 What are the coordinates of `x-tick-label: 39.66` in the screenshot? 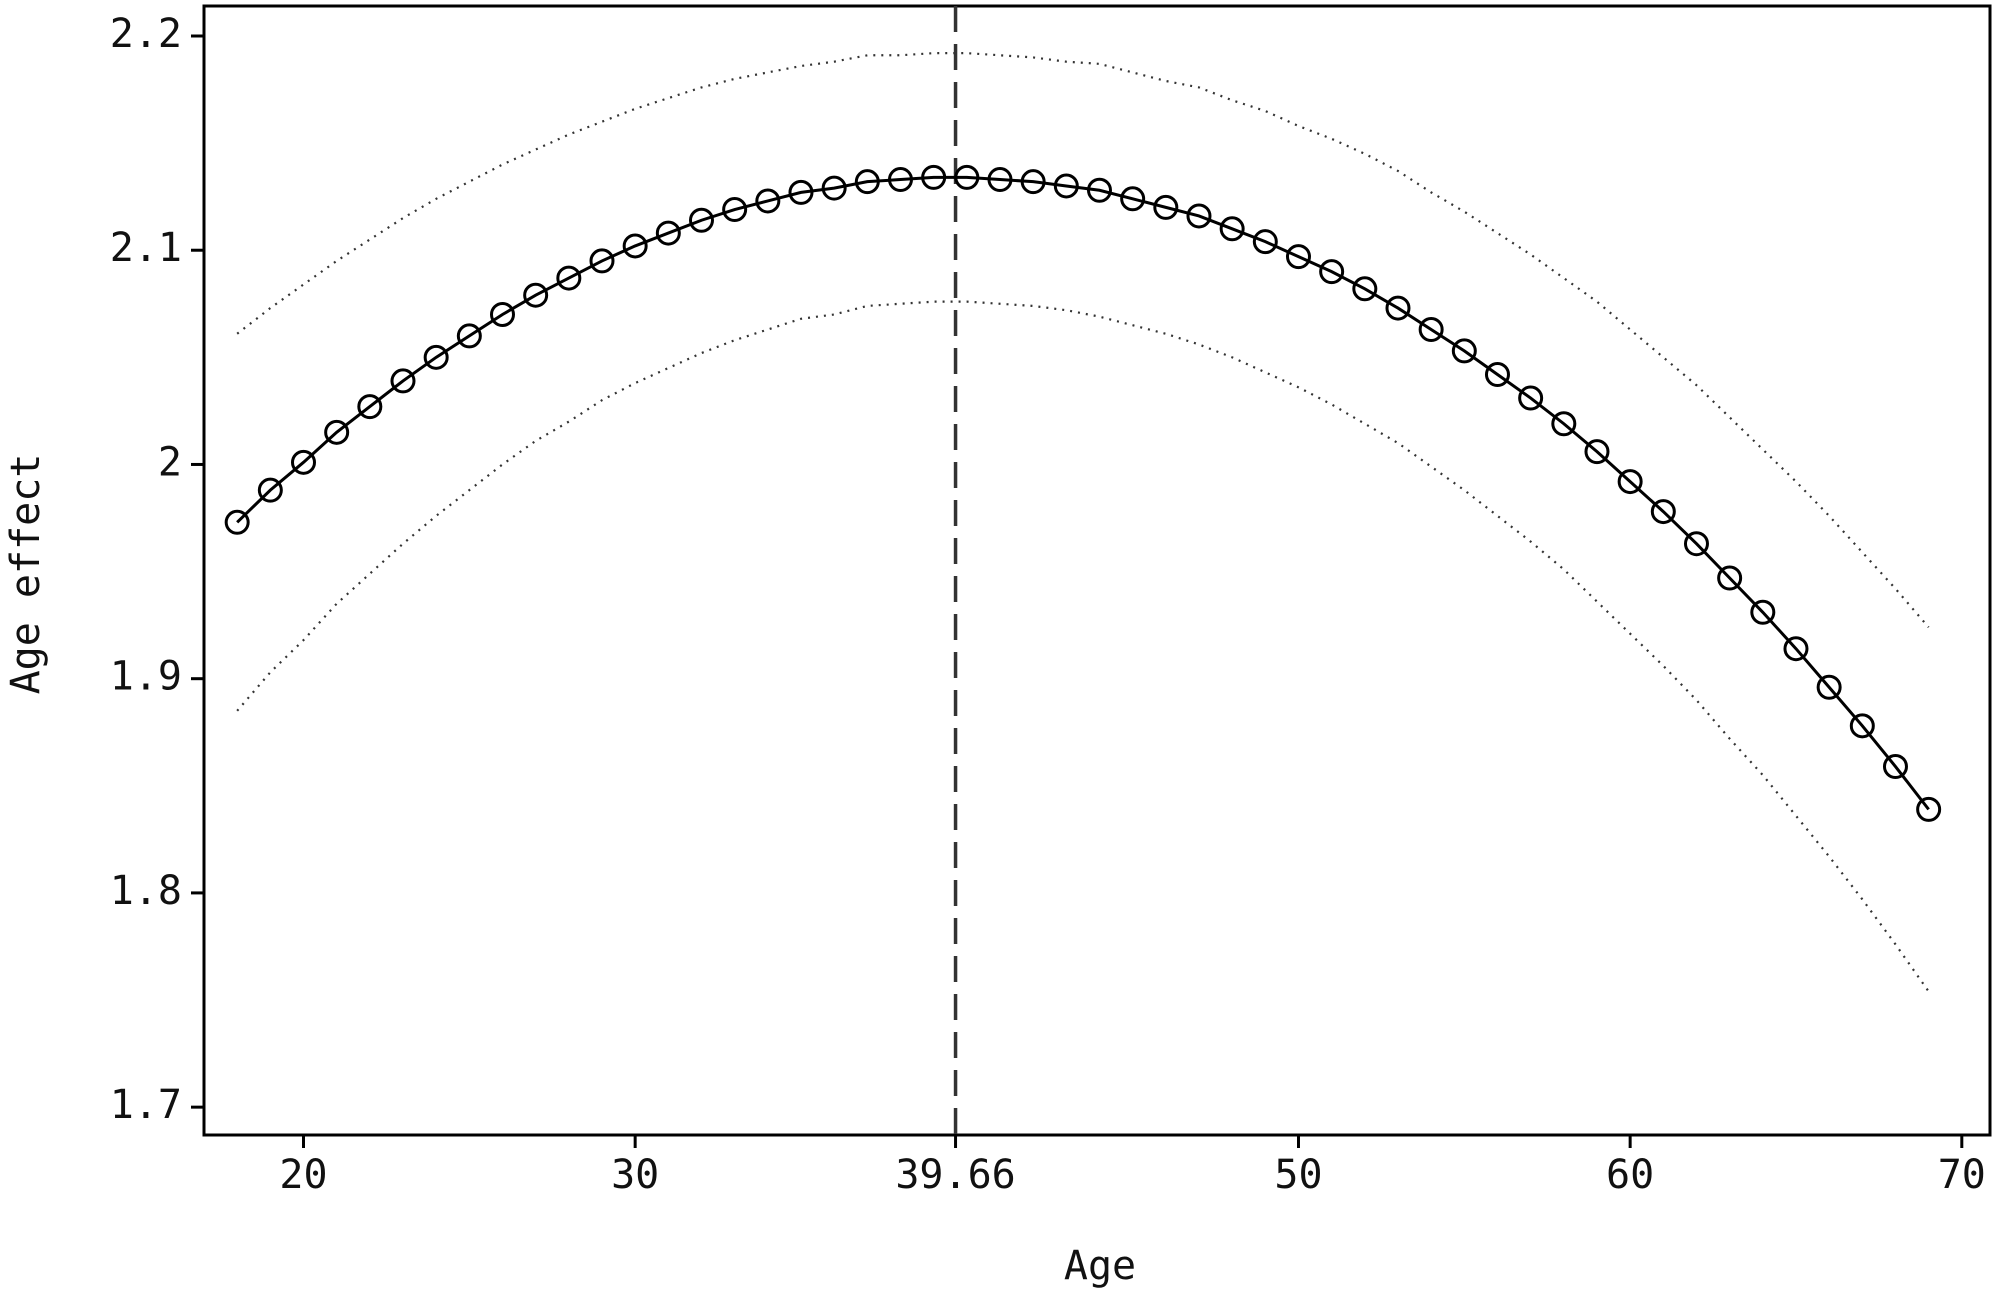 It's located at (955, 1175).